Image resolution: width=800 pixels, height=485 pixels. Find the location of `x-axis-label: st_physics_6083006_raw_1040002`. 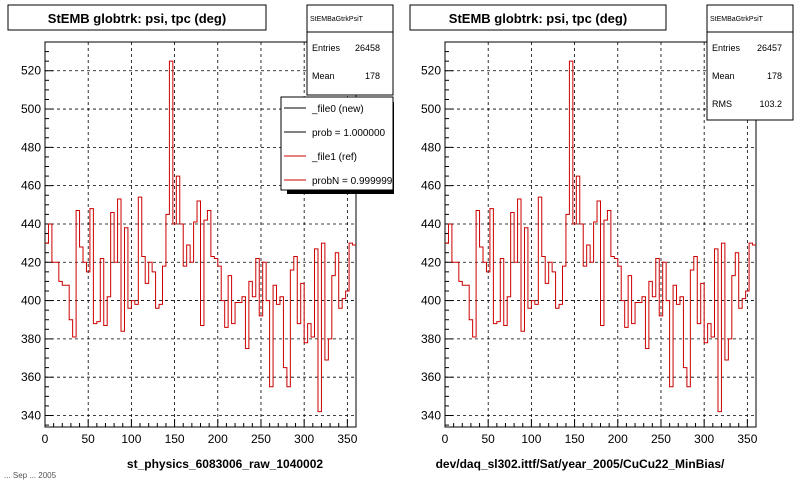

x-axis-label: st_physics_6083006_raw_1040002 is located at coordinates (225, 464).